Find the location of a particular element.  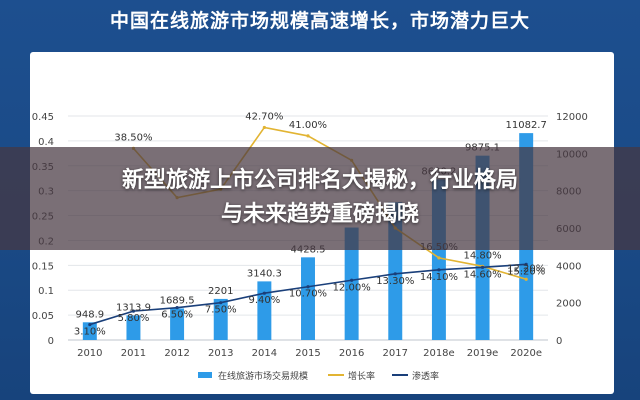

line-value-label: 9.40% is located at coordinates (264, 300).